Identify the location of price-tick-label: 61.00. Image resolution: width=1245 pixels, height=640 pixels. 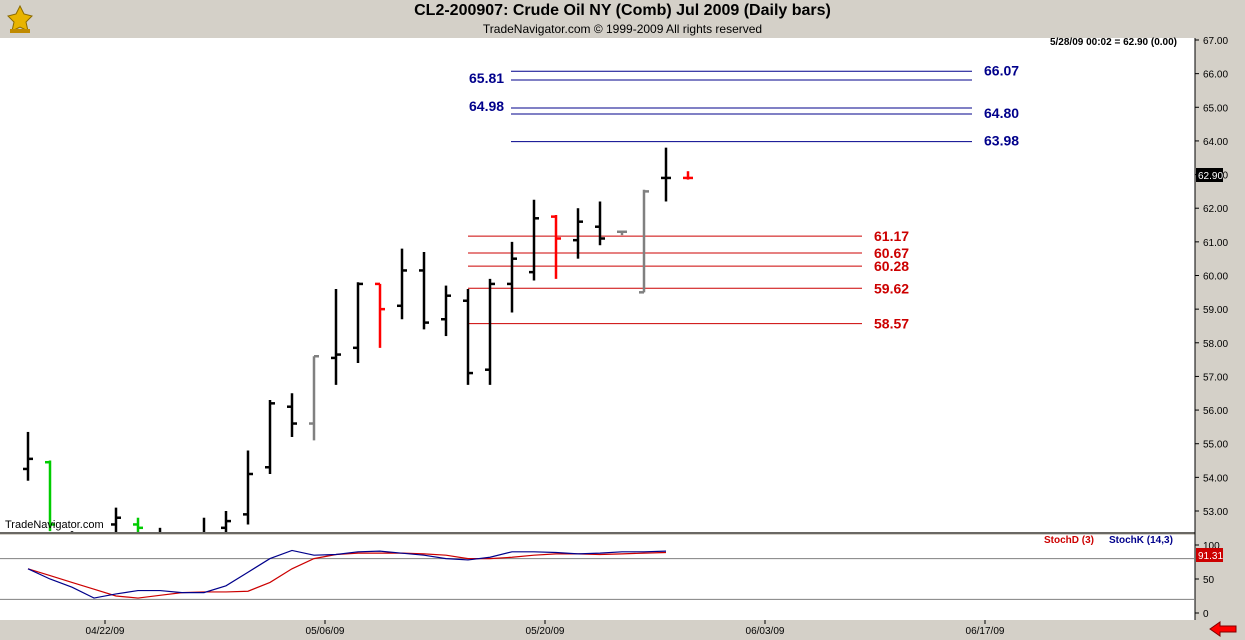
(1215, 243).